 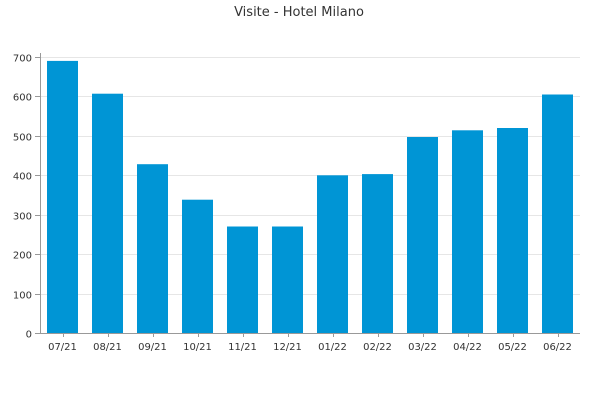 I want to click on y-tick-label: 700, so click(x=22, y=59).